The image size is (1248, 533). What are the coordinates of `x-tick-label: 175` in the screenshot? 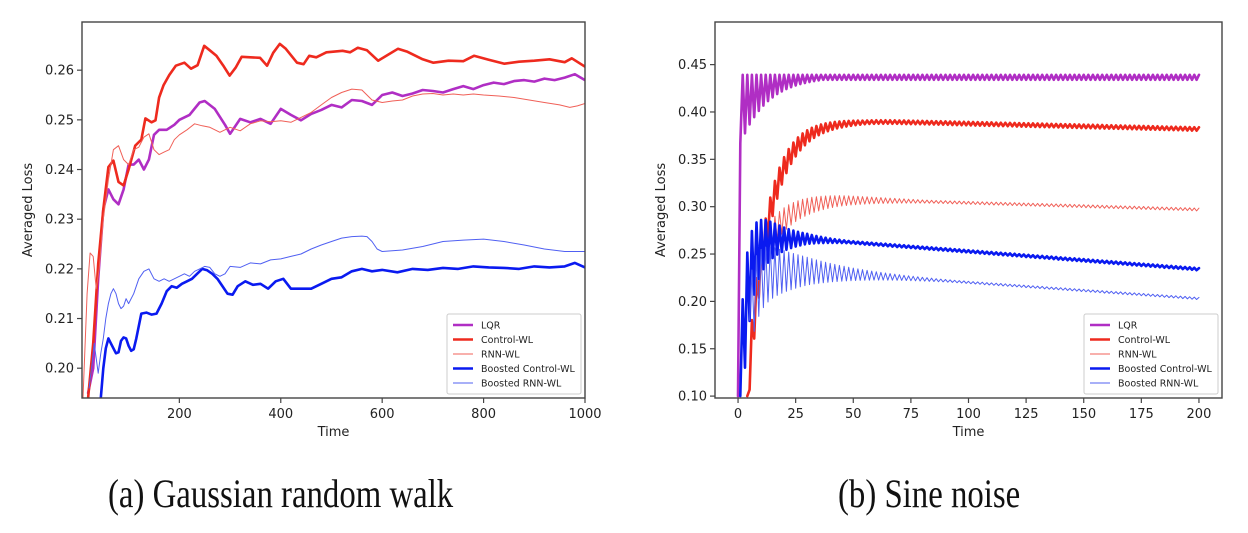 It's located at (1141, 414).